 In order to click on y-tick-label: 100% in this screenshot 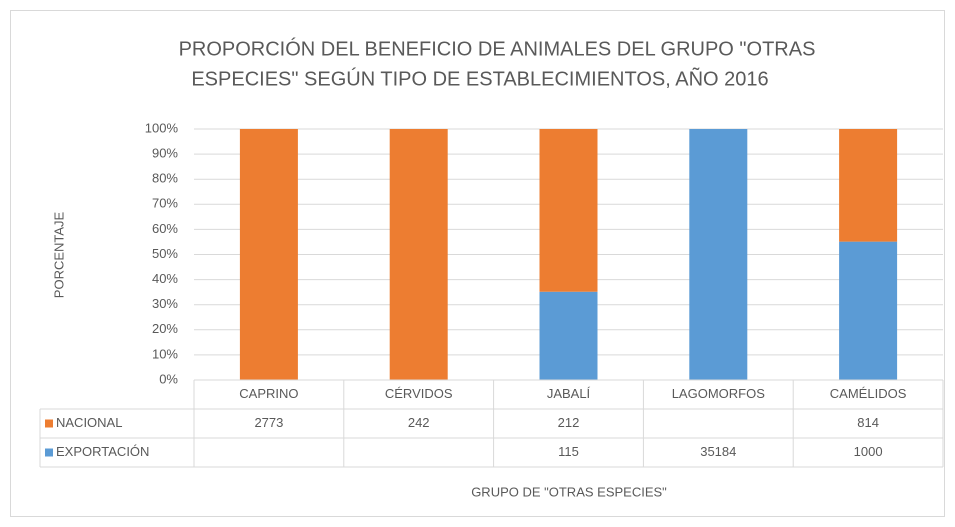, I will do `click(162, 127)`.